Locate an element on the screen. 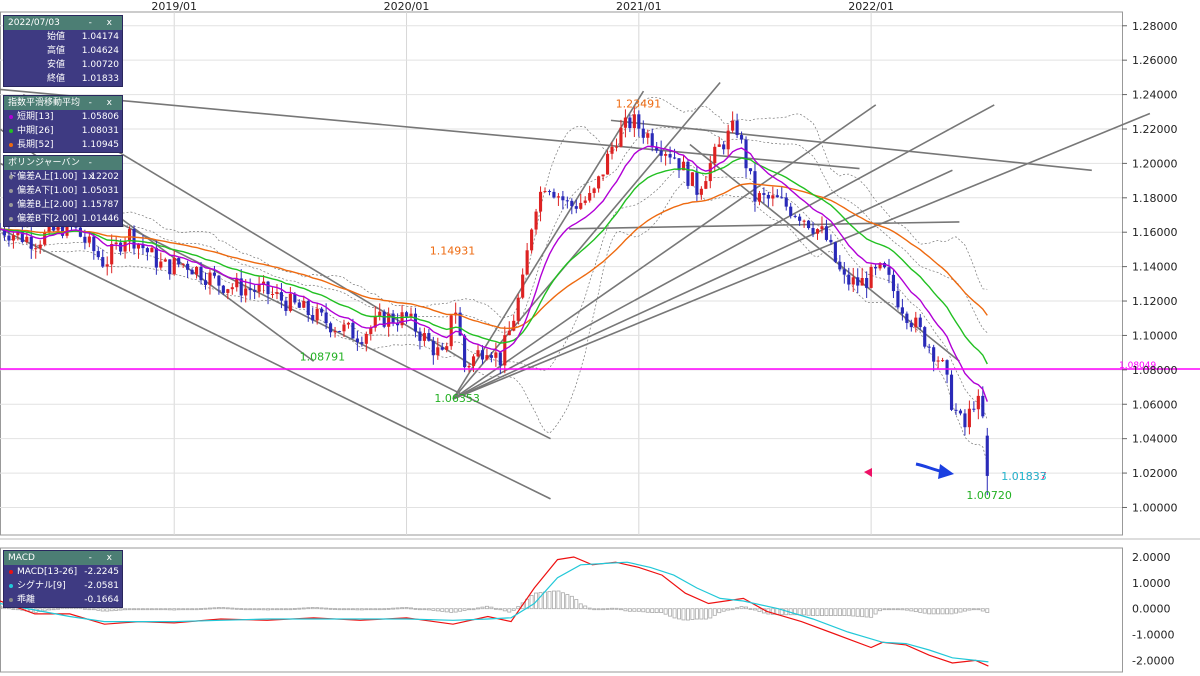  y-tick-label: 1.00000 is located at coordinates (1155, 507).